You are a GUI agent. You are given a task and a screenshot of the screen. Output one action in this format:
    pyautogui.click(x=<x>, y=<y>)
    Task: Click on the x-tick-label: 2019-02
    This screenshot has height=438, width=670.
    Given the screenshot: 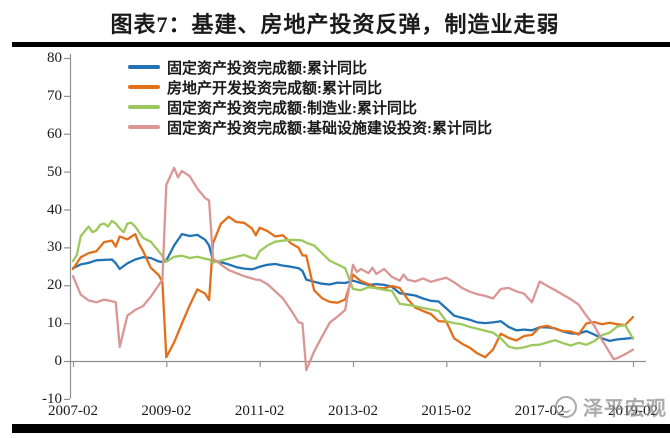 What is the action you would take?
    pyautogui.click(x=633, y=411)
    